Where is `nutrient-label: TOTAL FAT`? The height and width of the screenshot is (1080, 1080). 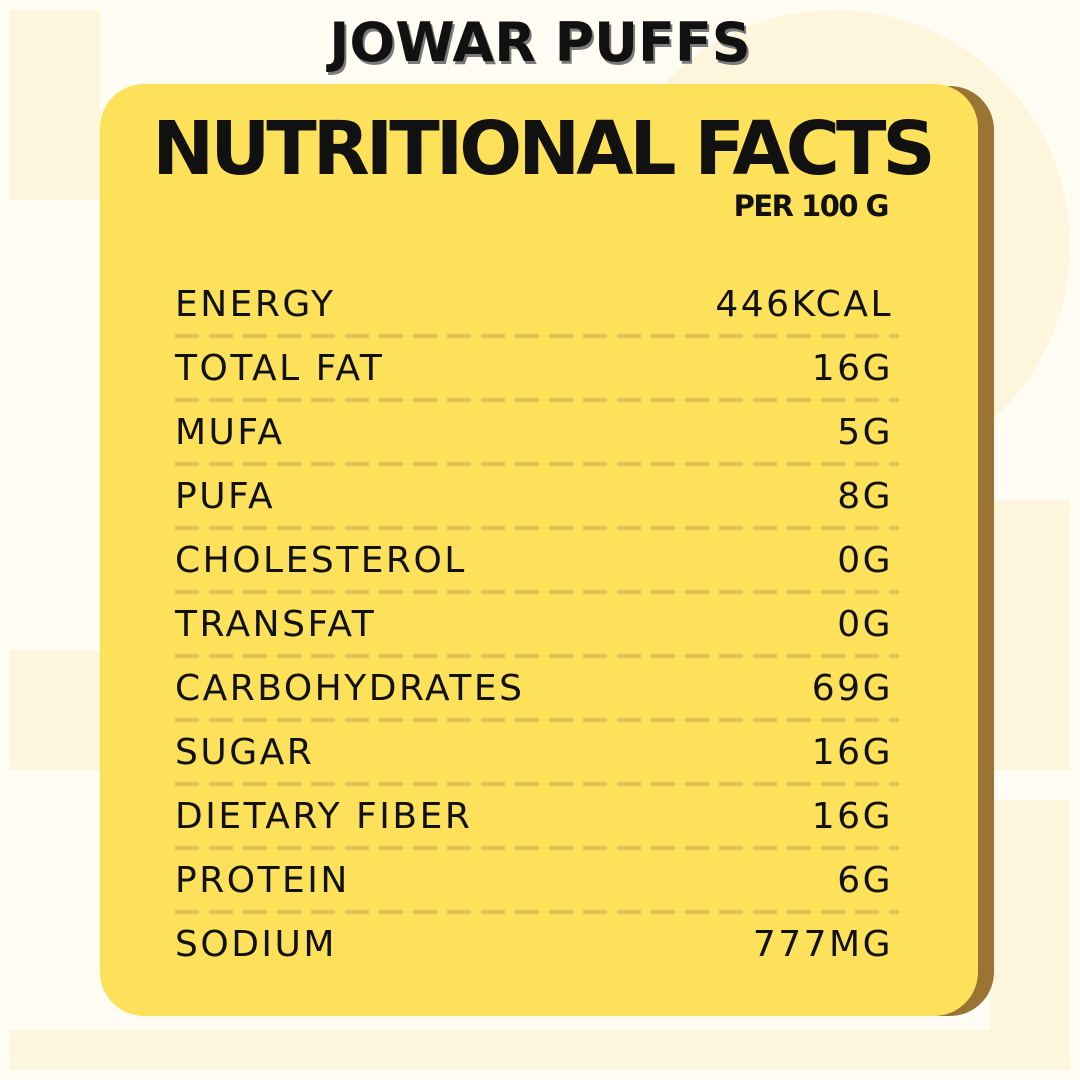 nutrient-label: TOTAL FAT is located at coordinates (280, 368).